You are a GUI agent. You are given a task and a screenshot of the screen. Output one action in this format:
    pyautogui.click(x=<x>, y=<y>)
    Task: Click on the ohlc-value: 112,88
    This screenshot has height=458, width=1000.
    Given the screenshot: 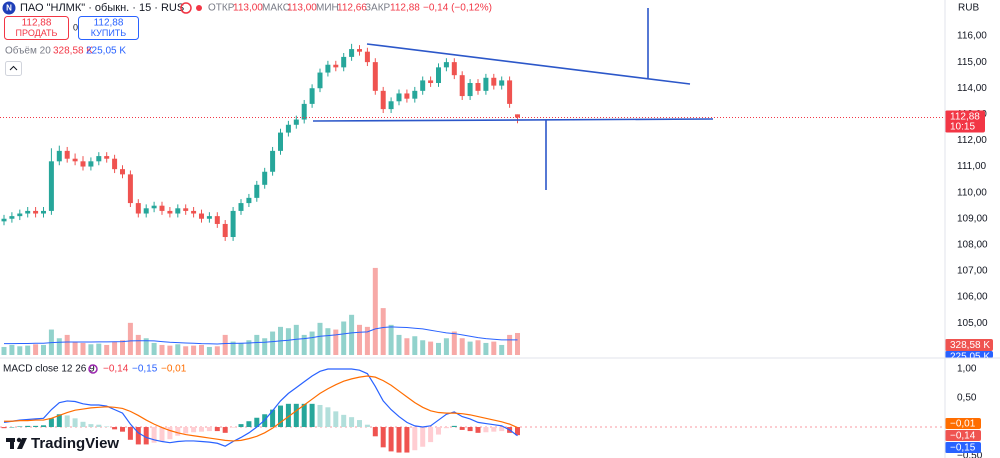 What is the action you would take?
    pyautogui.click(x=405, y=8)
    